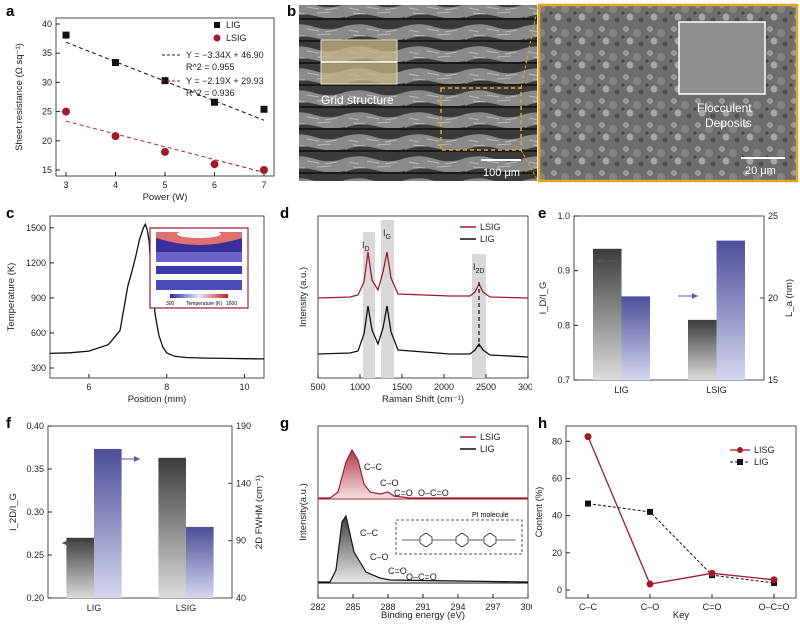  Describe the element at coordinates (36, 228) in the screenshot. I see `c-ytick-label: 1500` at that location.